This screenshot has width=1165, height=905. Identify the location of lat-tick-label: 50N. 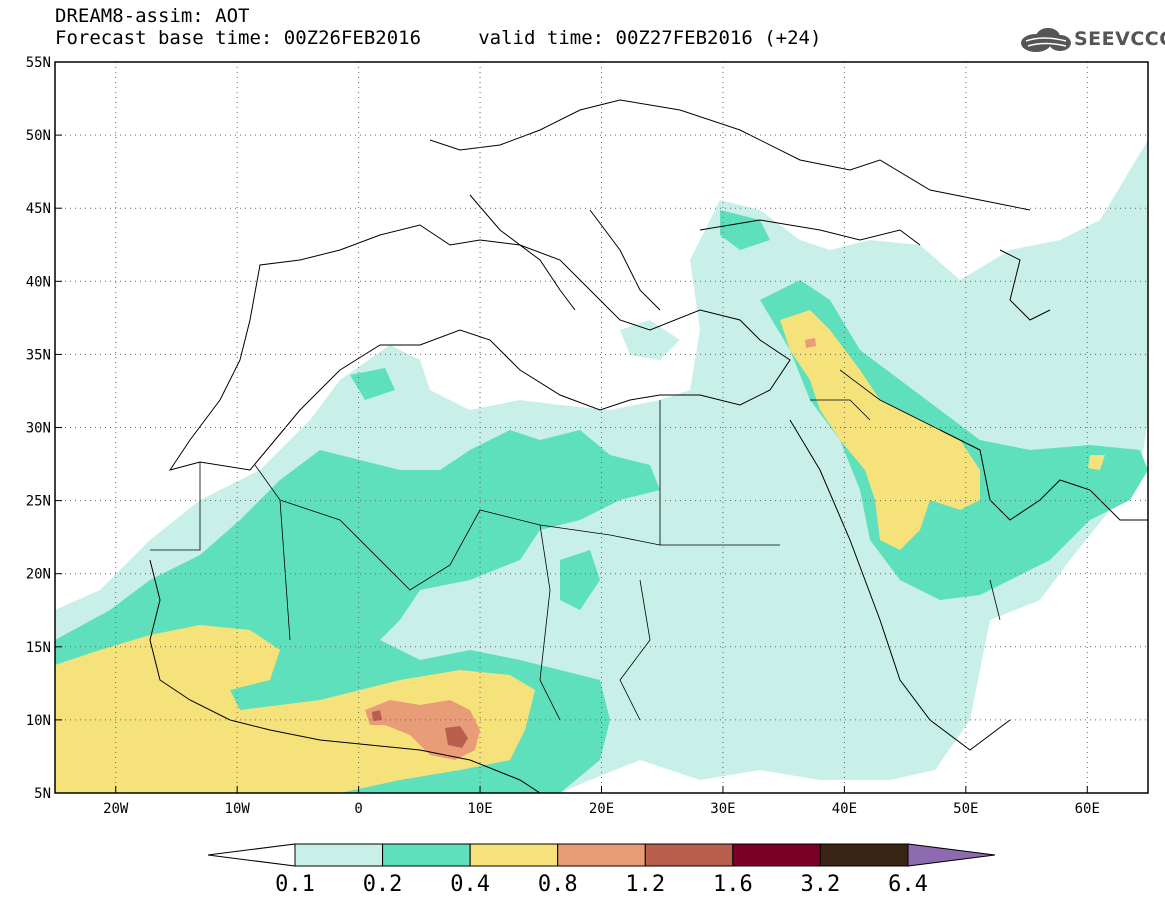
(38, 136).